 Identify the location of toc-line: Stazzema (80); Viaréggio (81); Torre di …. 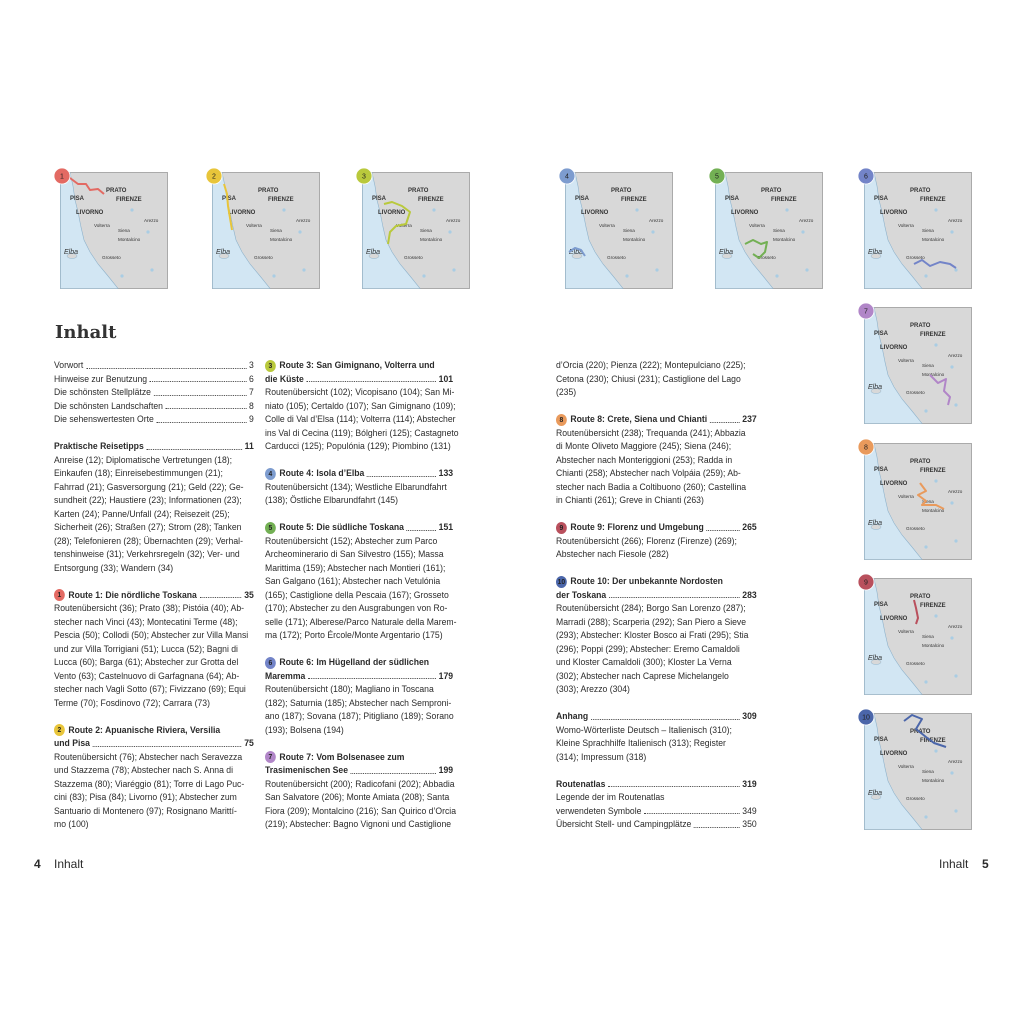
(154, 785).